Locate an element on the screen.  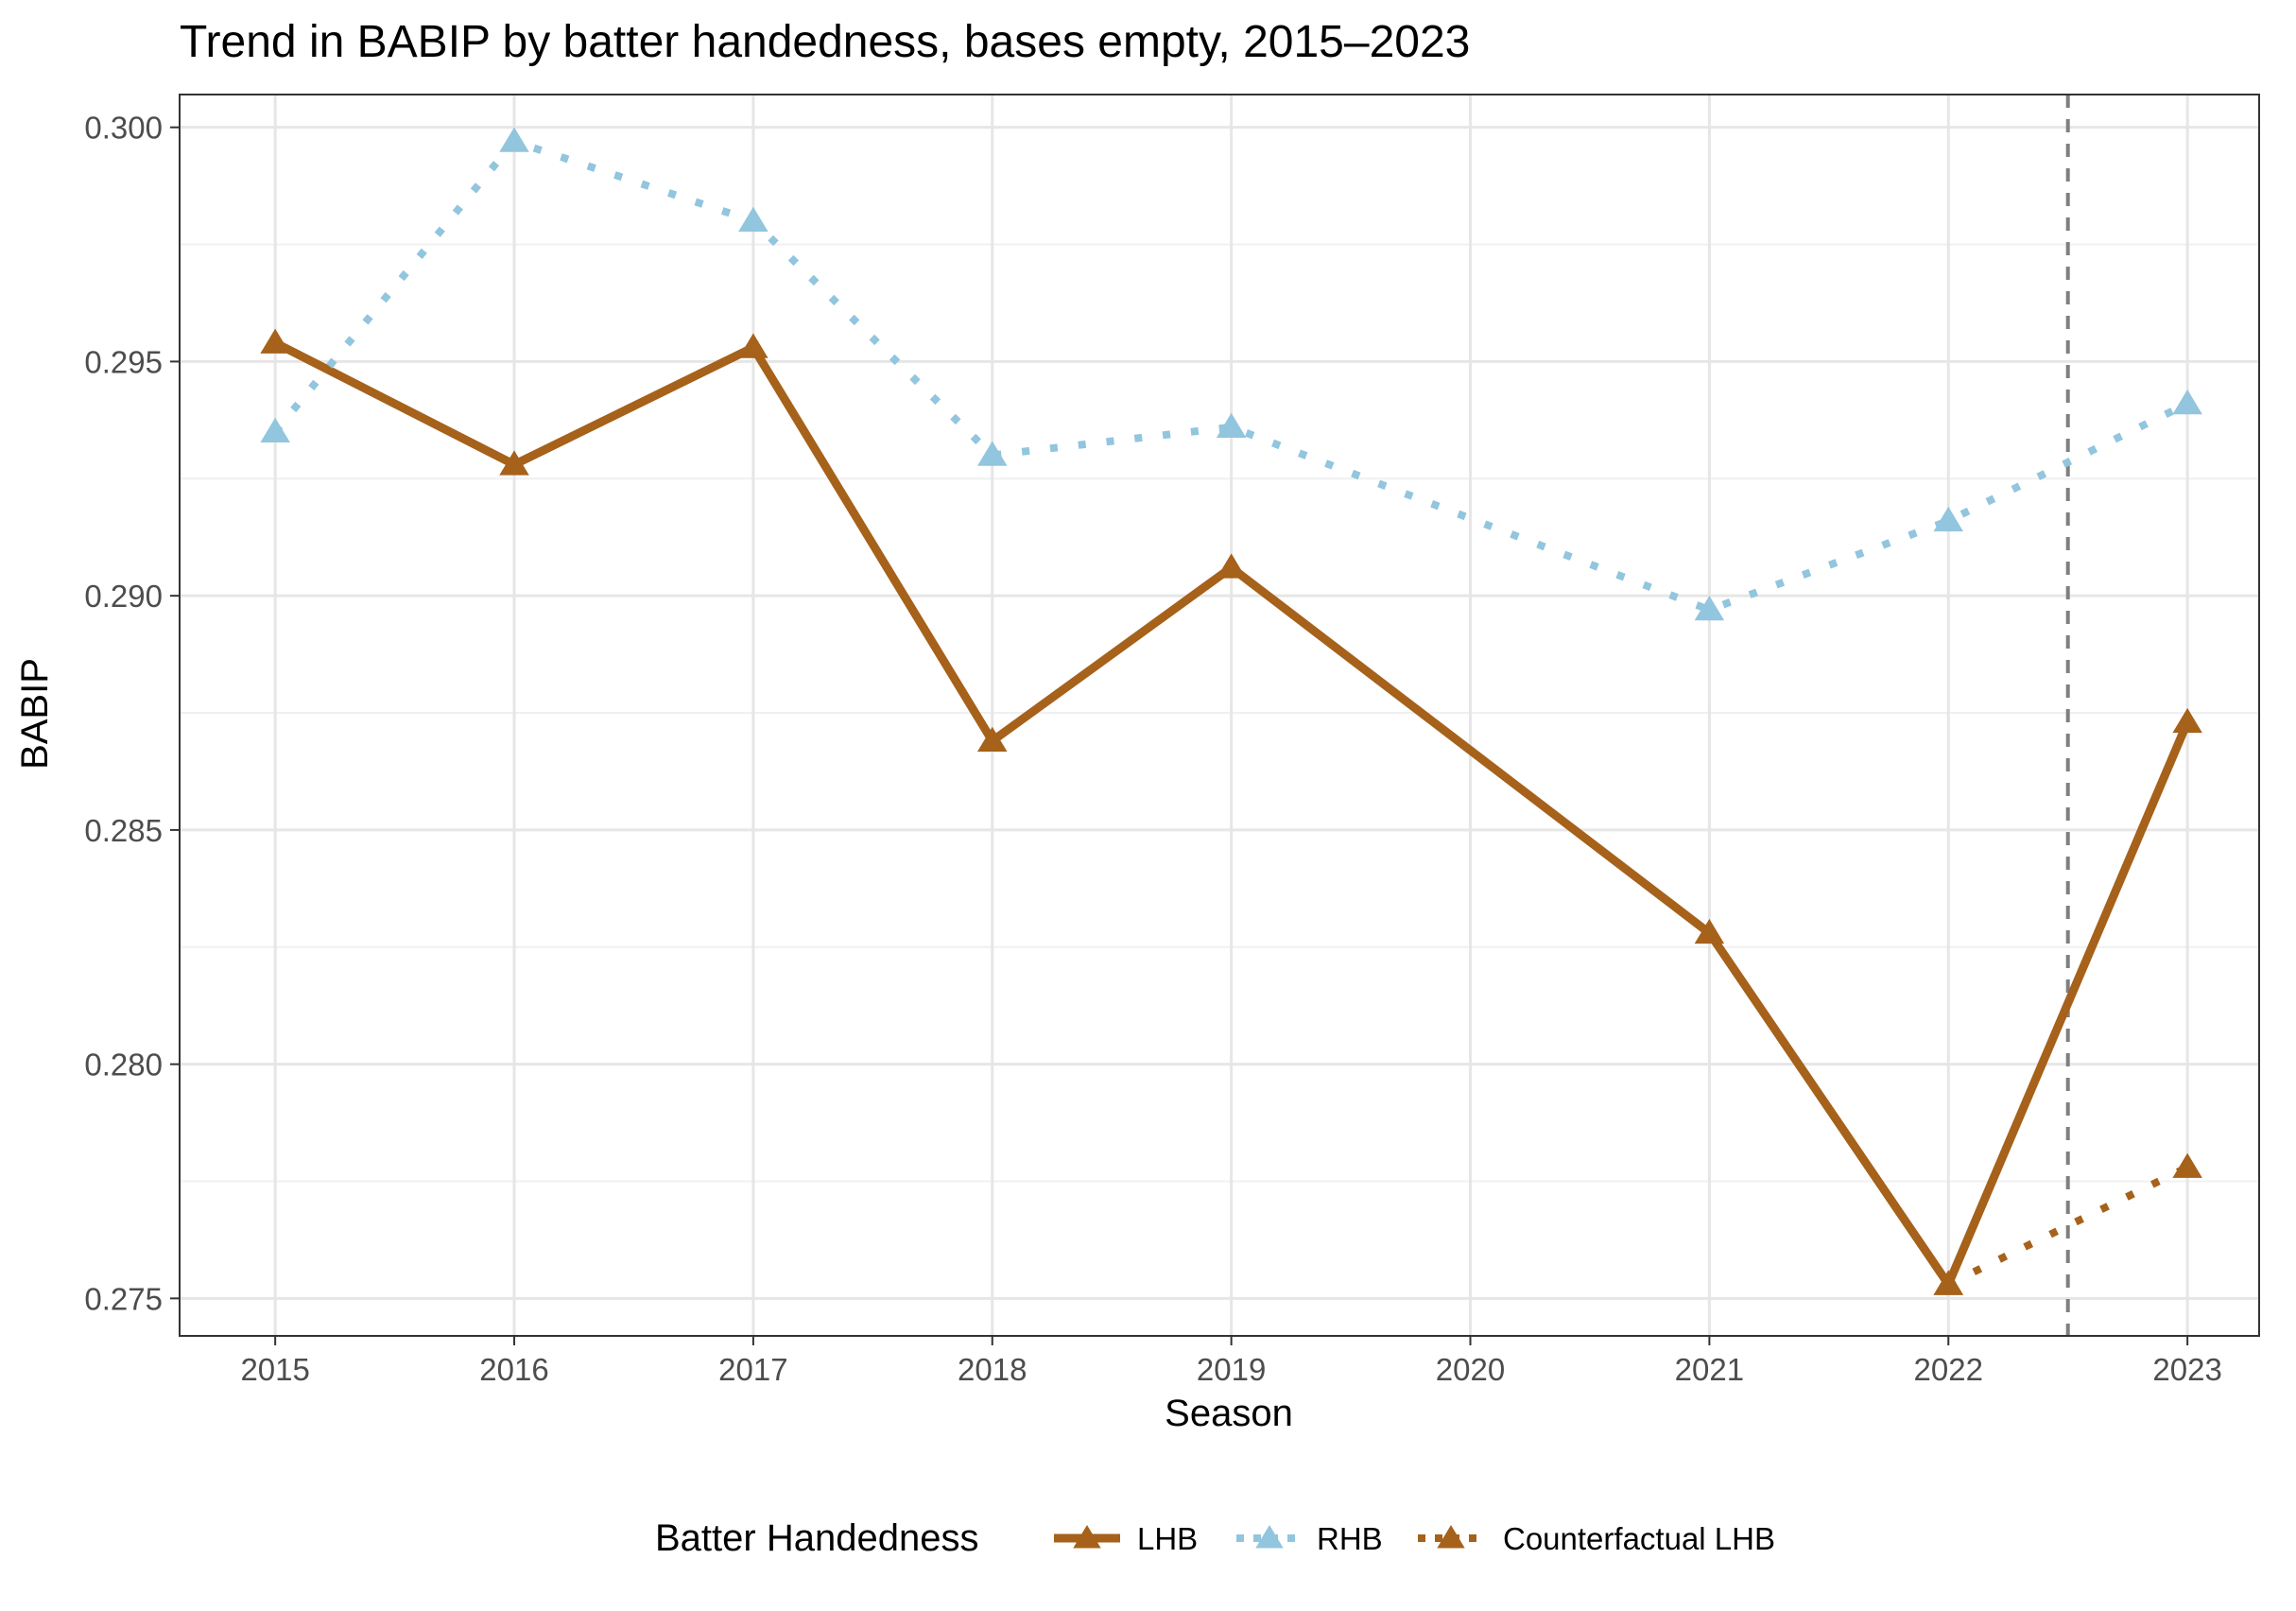
x-axis-ticks: 2015 2016 2017 2018 2019 2020 2021 2022 2023 is located at coordinates (1231, 1361).